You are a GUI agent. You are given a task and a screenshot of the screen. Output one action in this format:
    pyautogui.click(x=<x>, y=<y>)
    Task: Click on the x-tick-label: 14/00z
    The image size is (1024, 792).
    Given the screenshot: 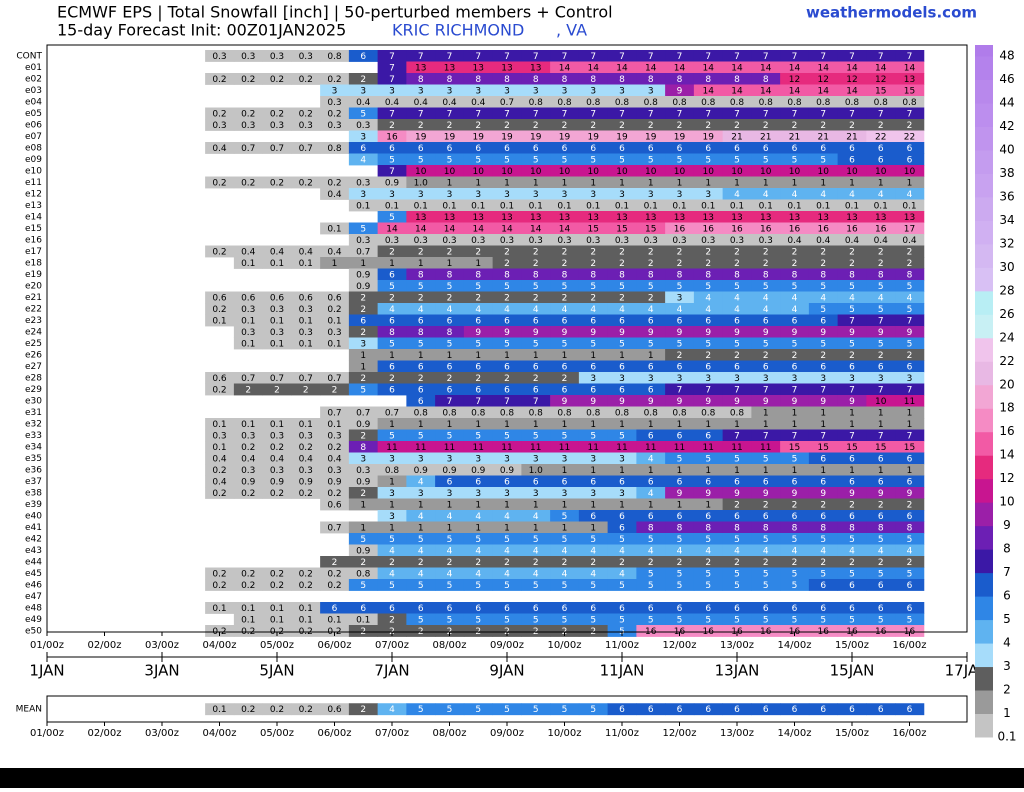 What is the action you would take?
    pyautogui.click(x=794, y=645)
    